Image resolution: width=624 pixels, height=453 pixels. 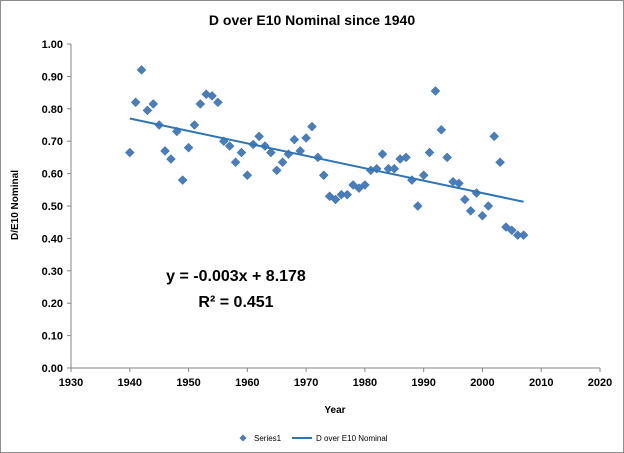 I want to click on y-tick-label: 0.10, so click(x=52, y=337).